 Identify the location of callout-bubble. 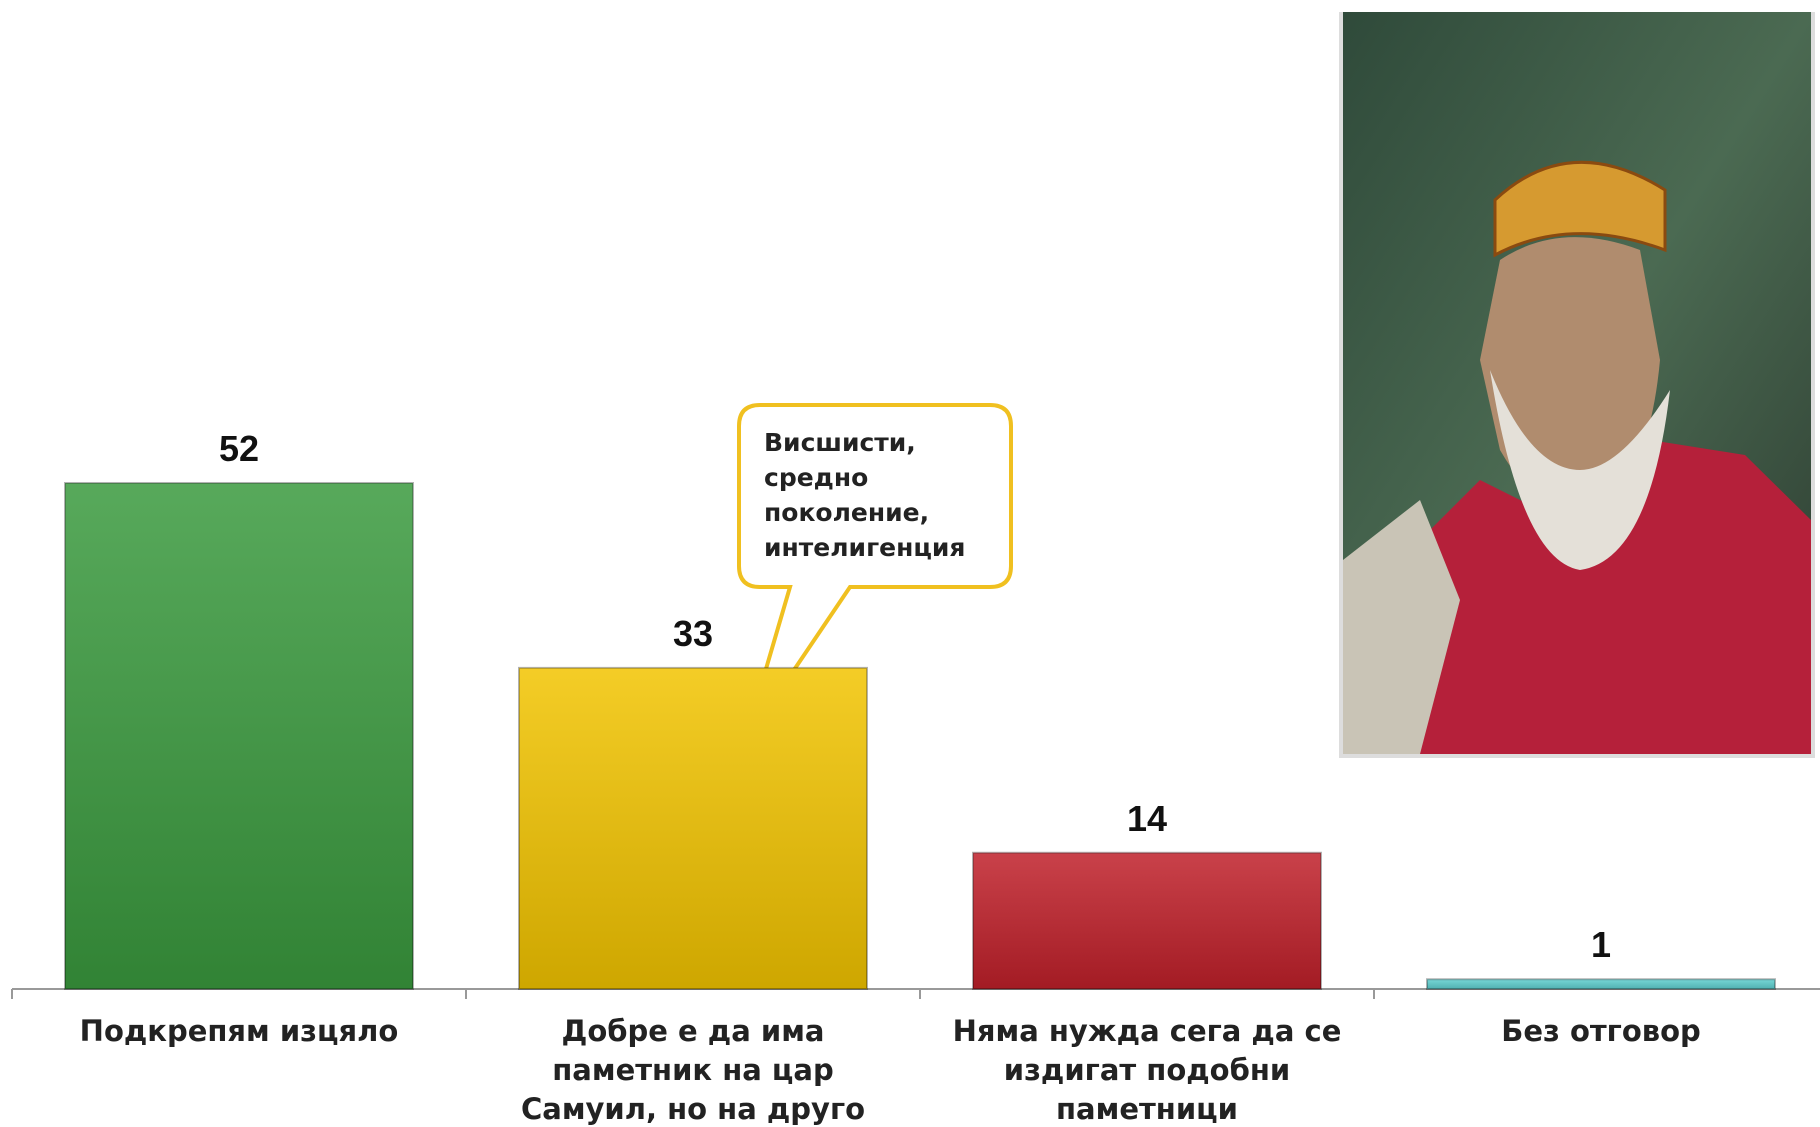
(875, 574).